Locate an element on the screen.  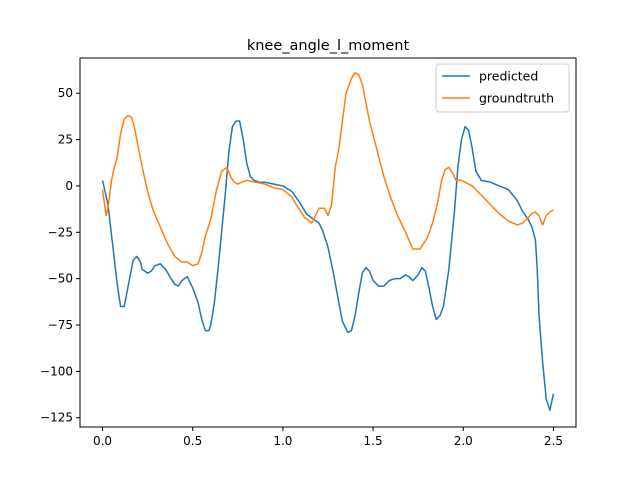
y-tick-label: −50 is located at coordinates (60, 279).